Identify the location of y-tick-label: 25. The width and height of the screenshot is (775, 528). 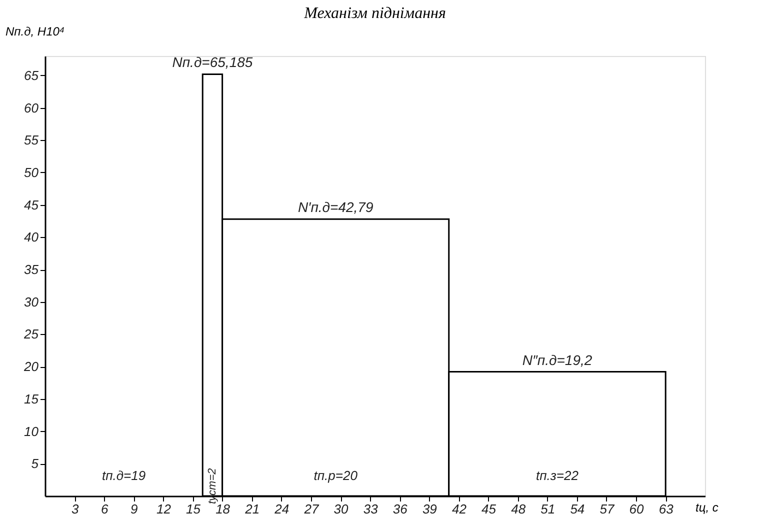
(31, 334).